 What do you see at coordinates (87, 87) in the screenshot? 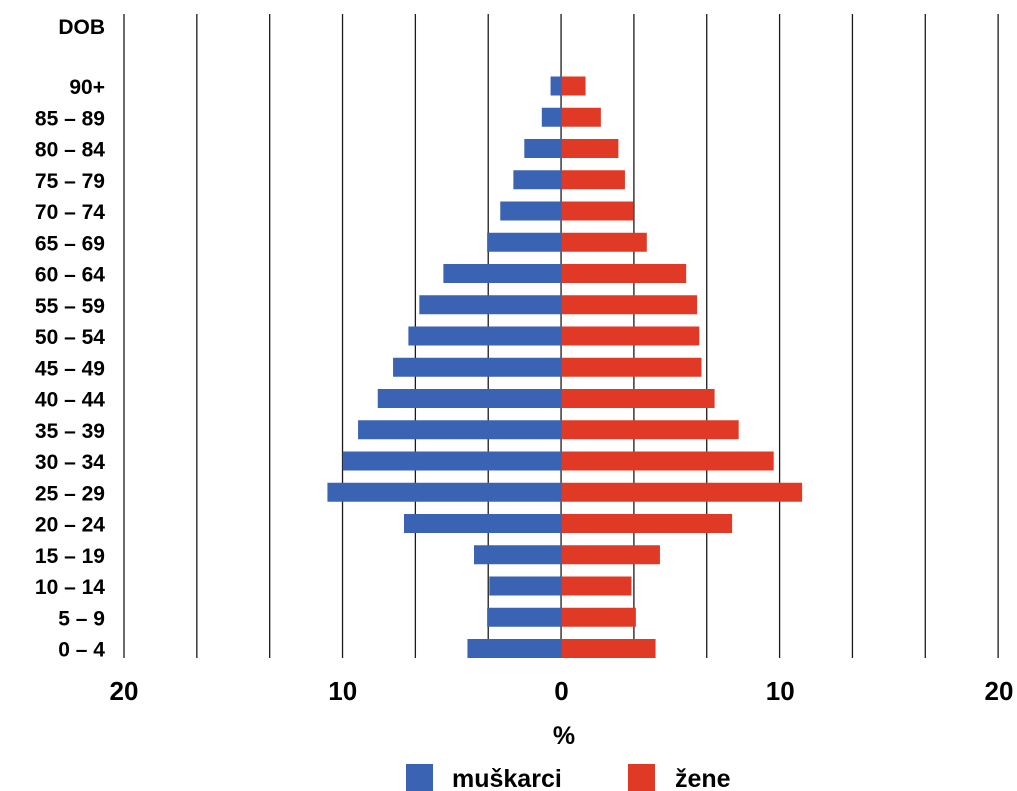
I see `age-label-0: 90+` at bounding box center [87, 87].